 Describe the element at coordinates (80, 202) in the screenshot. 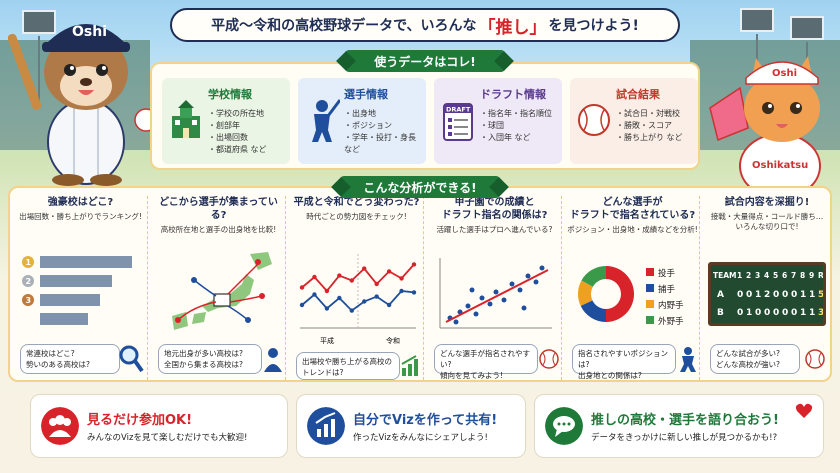

I see `col-title: 強豪校はどこ?` at that location.